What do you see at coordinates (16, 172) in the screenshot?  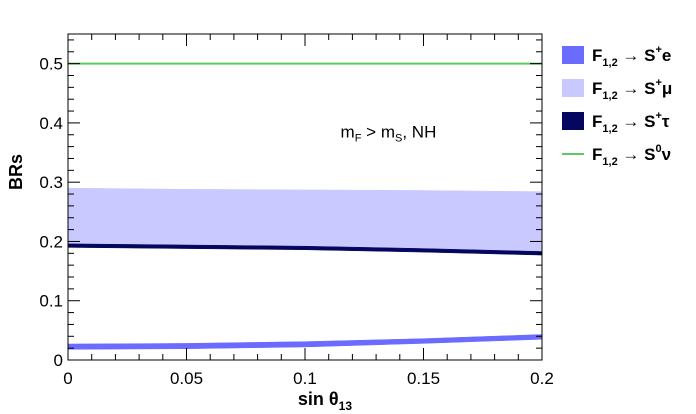 I see `y-axis-title: BRs` at bounding box center [16, 172].